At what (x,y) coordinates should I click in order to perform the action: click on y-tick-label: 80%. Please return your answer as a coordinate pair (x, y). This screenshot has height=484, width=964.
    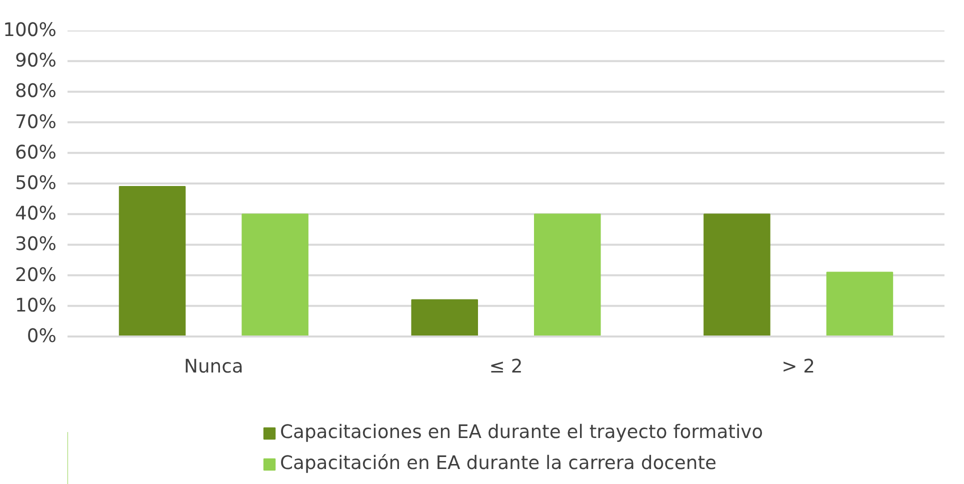
    Looking at the image, I should click on (35, 91).